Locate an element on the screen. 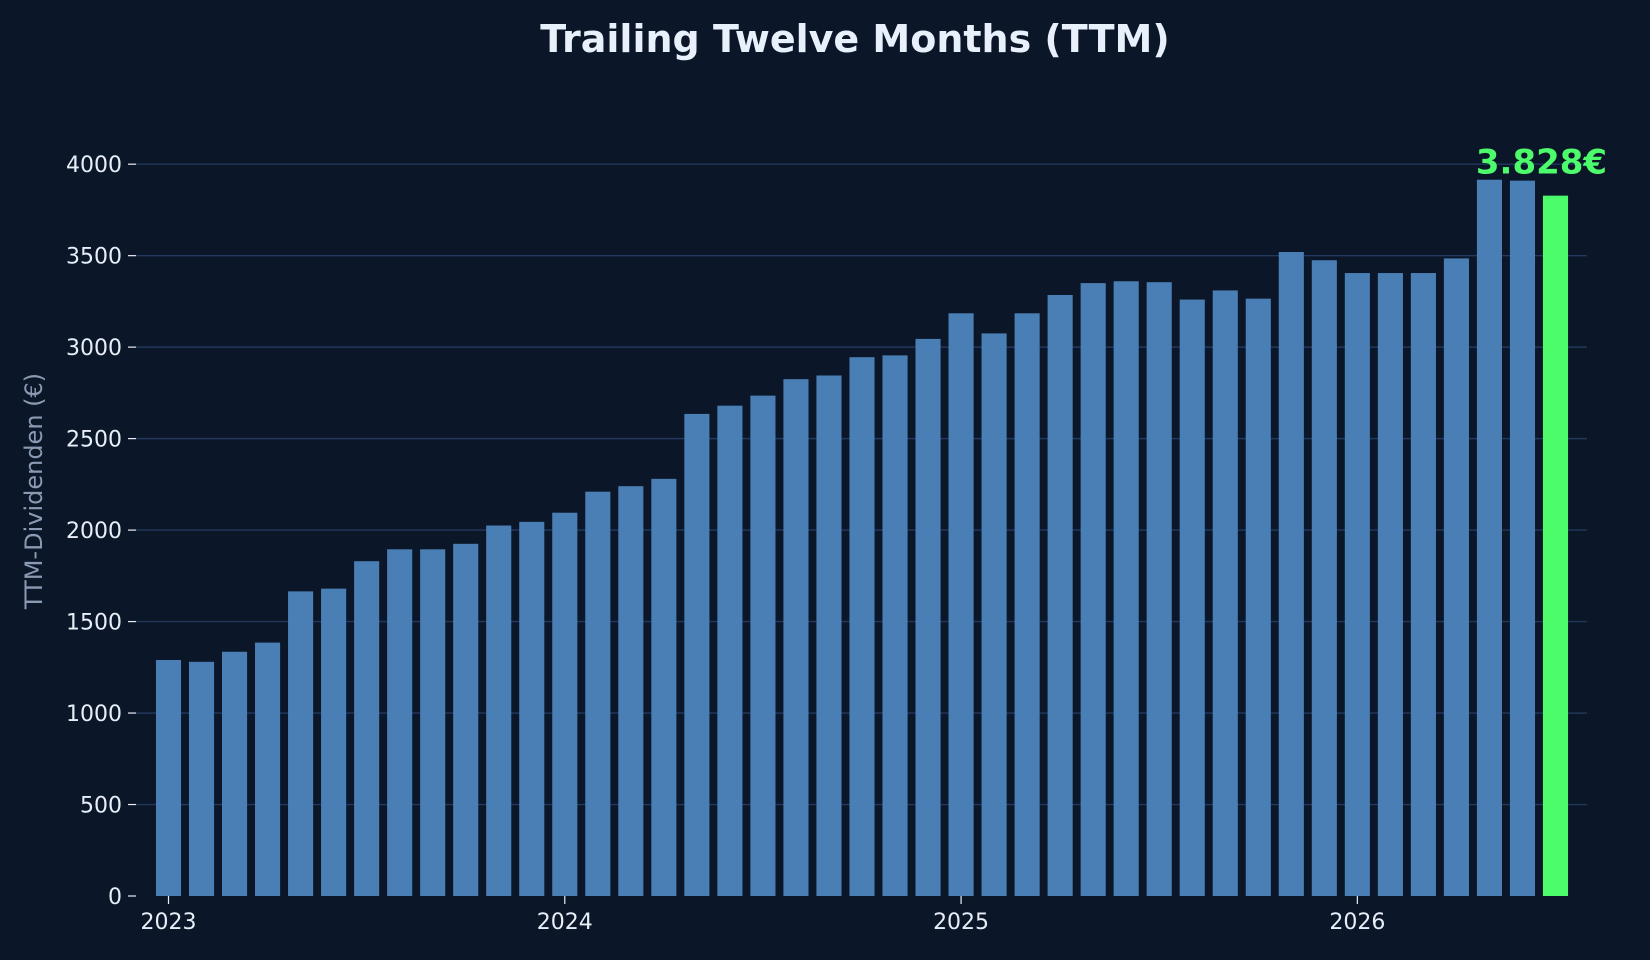  x-tick-label: 2026 is located at coordinates (1357, 922).